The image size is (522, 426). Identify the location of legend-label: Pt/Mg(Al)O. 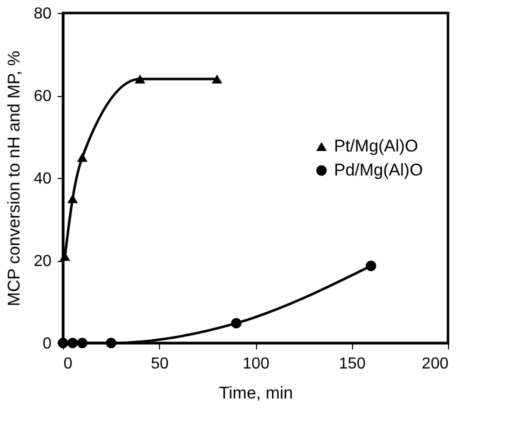
(376, 146).